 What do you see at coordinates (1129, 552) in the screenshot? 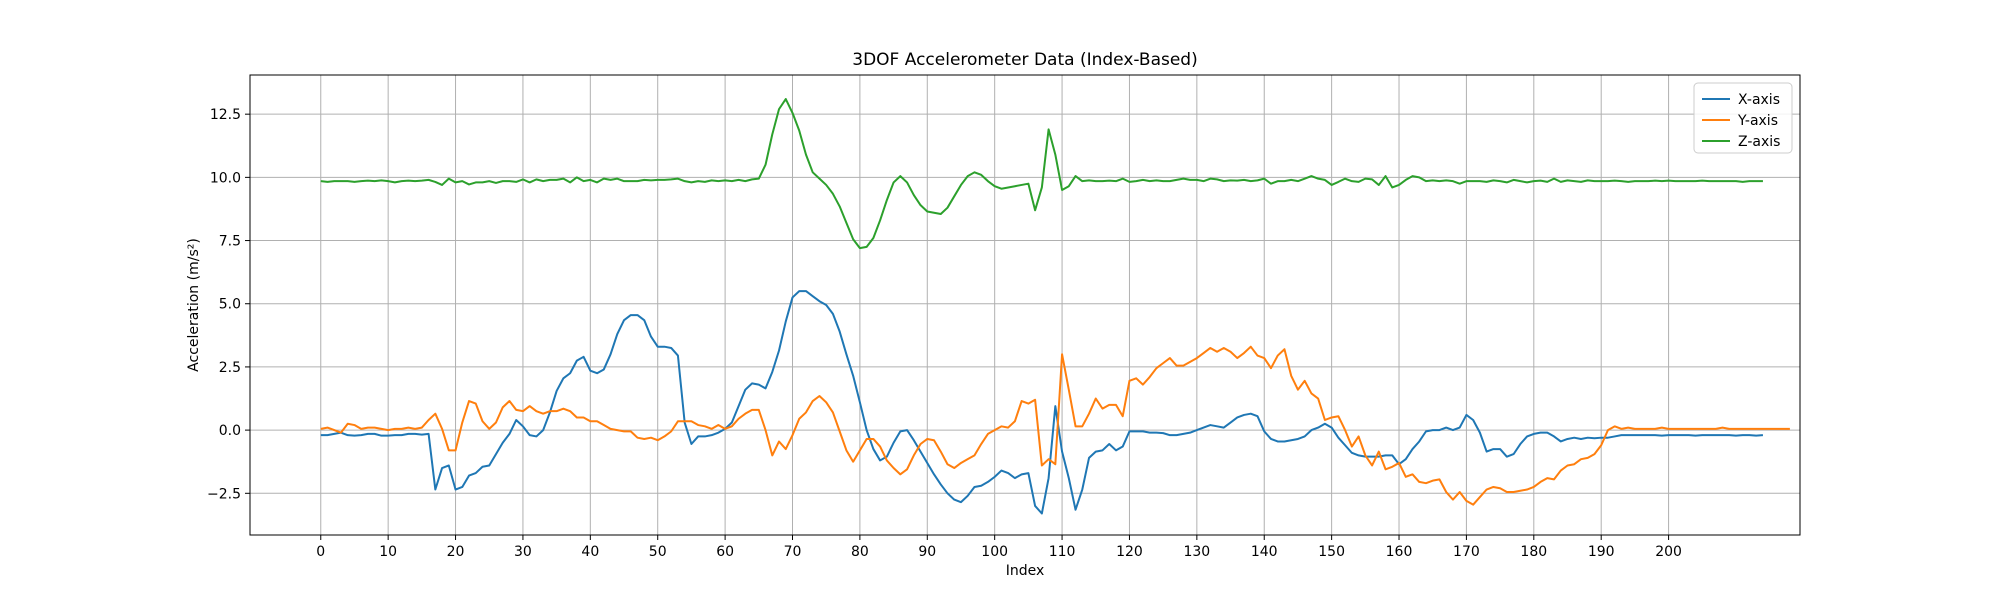
I see `x-tick-label: 120` at bounding box center [1129, 552].